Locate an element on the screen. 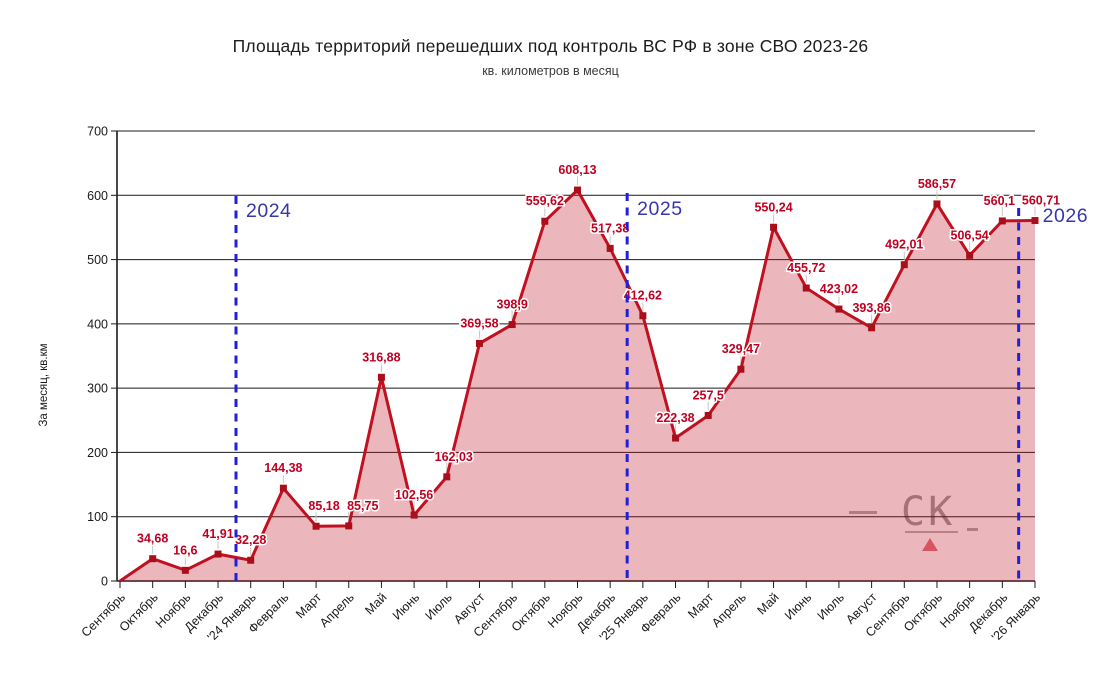 Image resolution: width=1101 pixels, height=681 pixels. data-point-label: 34,68 is located at coordinates (152, 539).